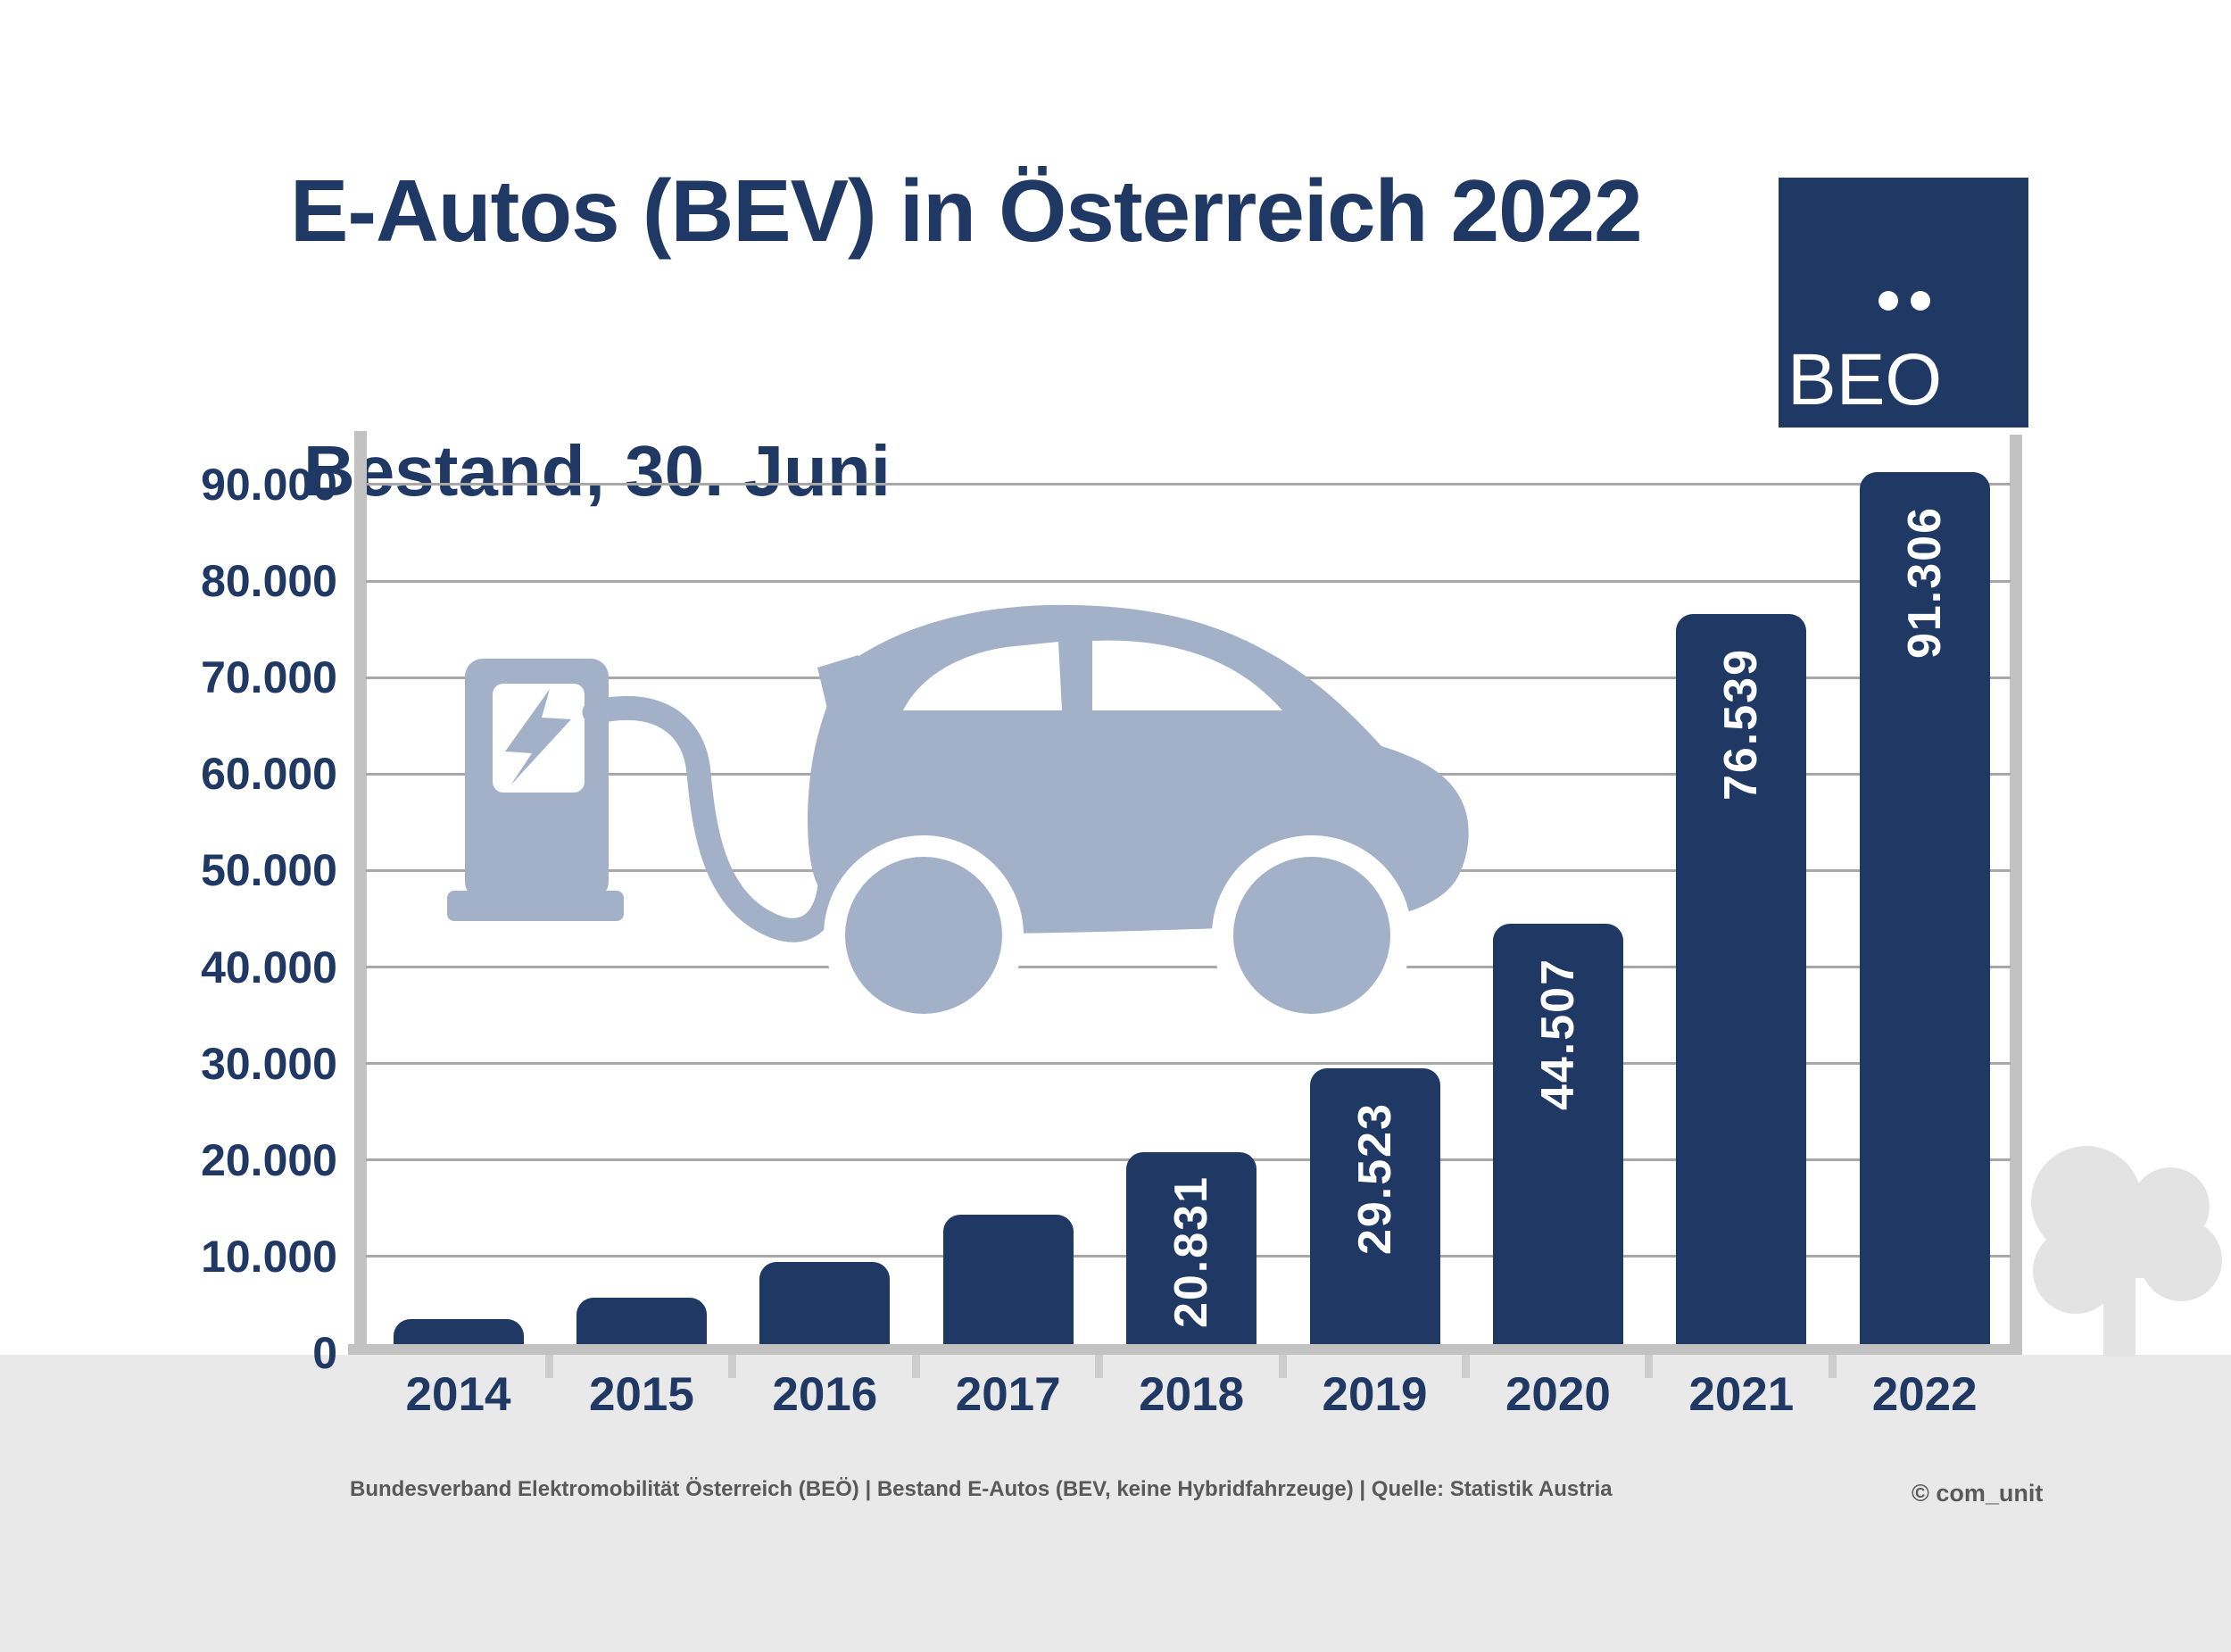  I want to click on bar: 20.831, so click(1191, 1253).